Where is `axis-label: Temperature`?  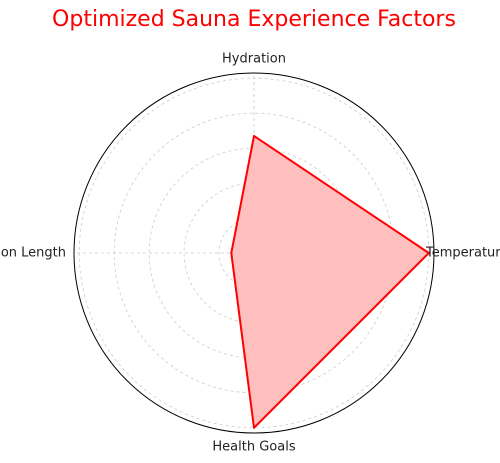
axis-label: Temperature is located at coordinates (462, 253).